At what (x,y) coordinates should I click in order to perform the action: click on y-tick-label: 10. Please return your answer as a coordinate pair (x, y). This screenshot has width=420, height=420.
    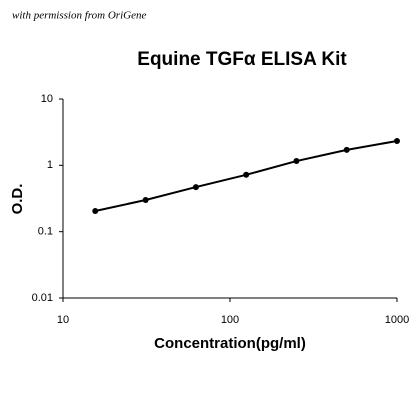
    Looking at the image, I should click on (47, 99).